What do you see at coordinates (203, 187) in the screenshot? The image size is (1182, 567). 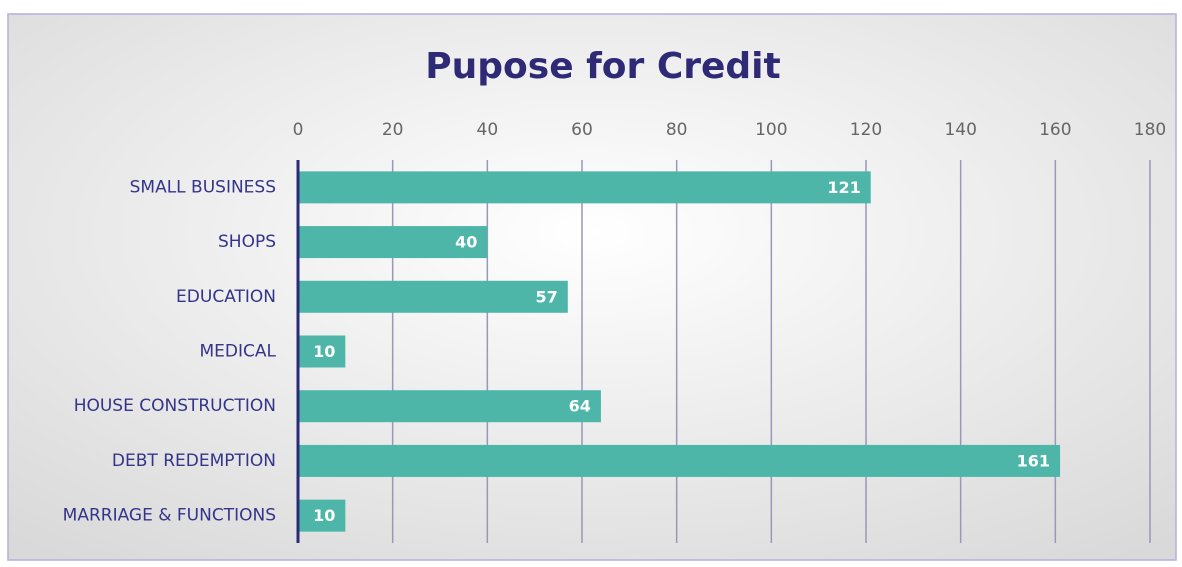 I see `y-tick-label: SMALL BUSINESS` at bounding box center [203, 187].